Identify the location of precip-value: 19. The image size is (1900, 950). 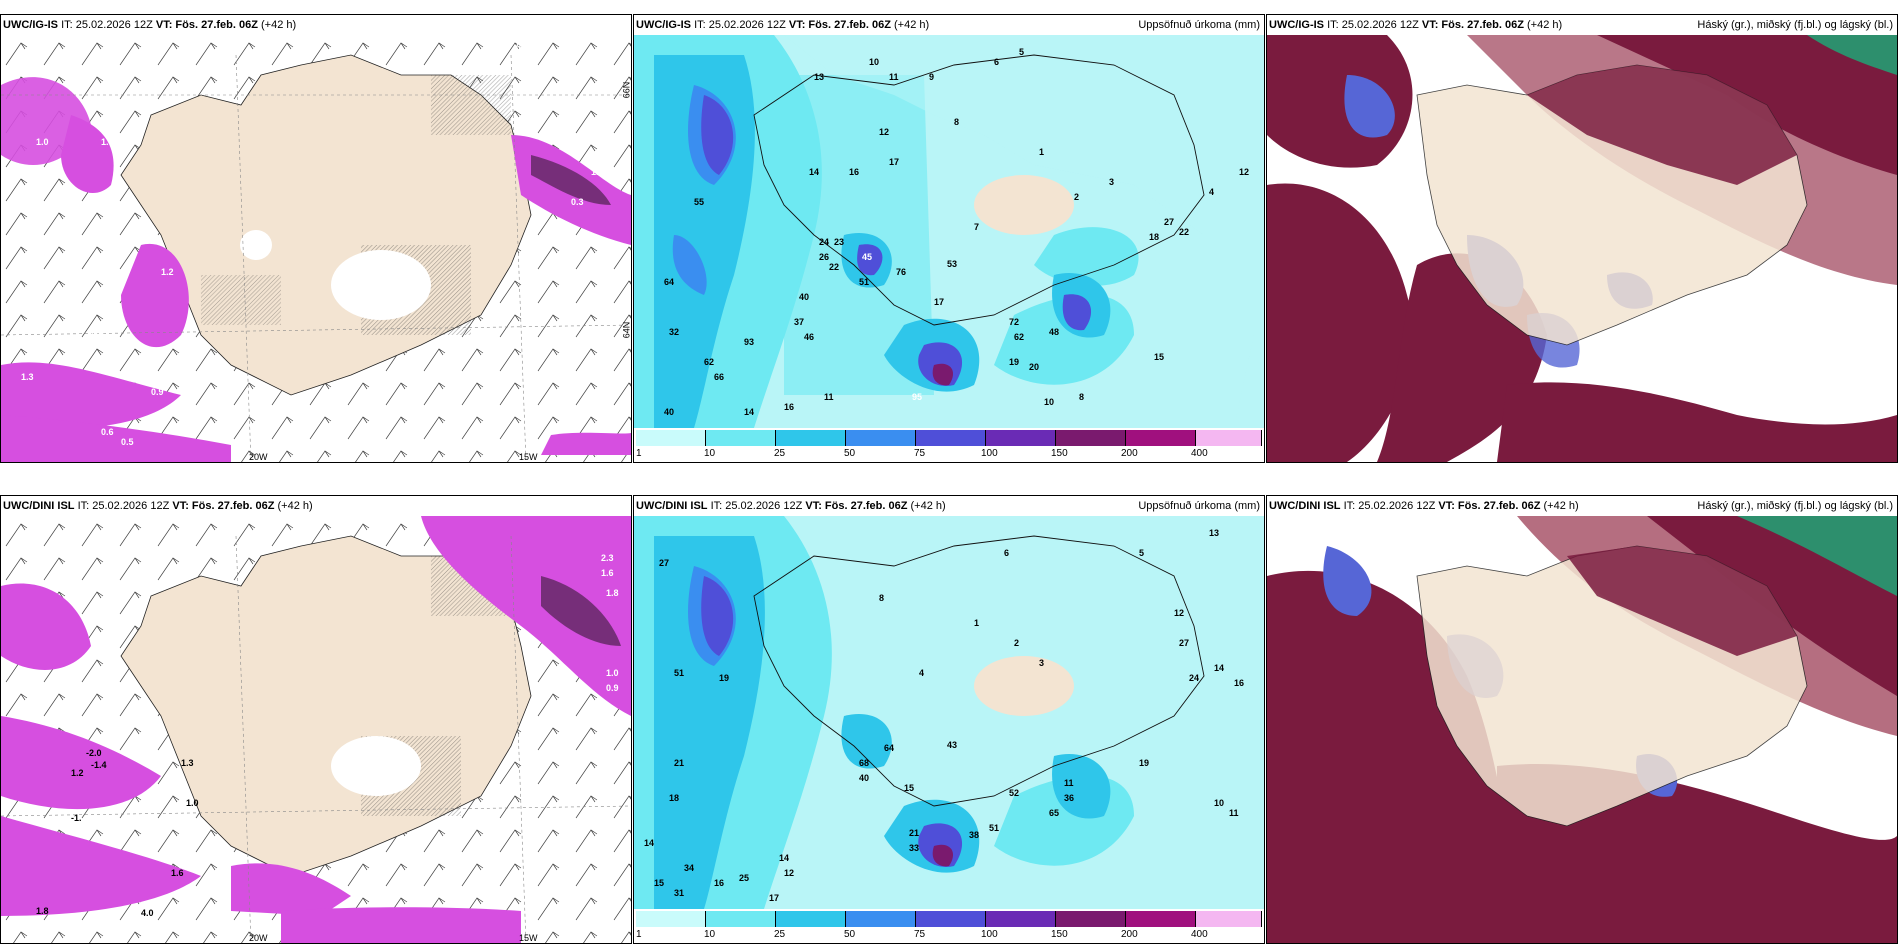
(1014, 362).